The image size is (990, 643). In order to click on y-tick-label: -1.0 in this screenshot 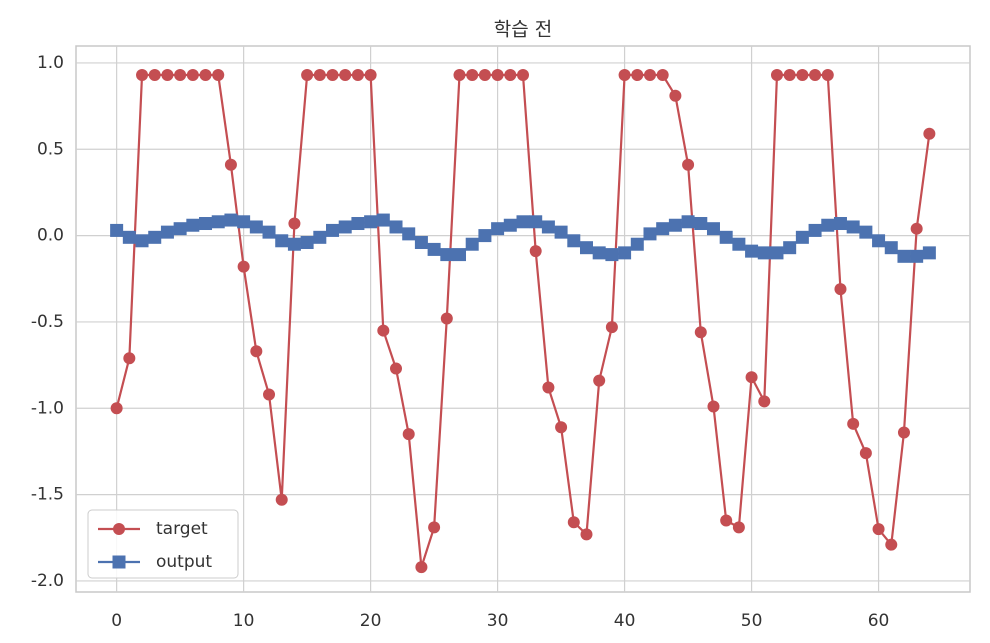, I will do `click(47, 408)`.